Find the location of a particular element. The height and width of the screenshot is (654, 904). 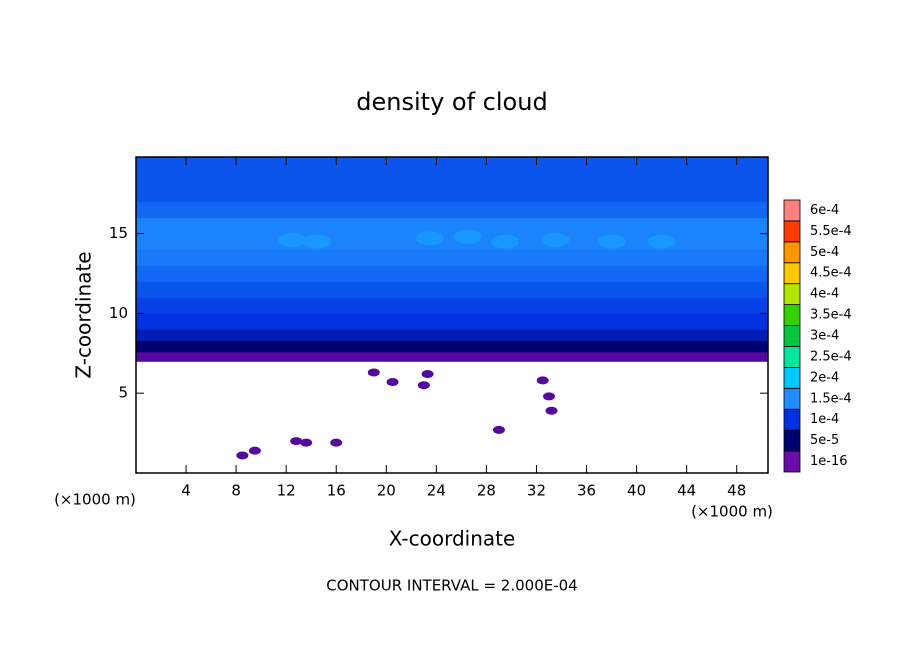

y-tick-label: 15 is located at coordinates (118, 233).